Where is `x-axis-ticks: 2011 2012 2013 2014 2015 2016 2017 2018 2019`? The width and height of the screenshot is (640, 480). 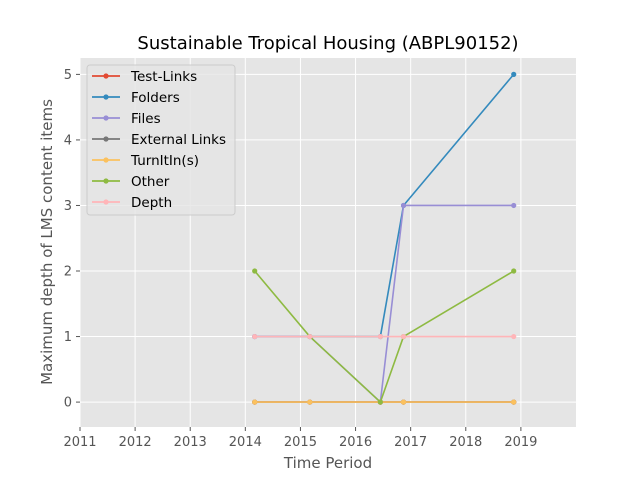 x-axis-ticks: 2011 2012 2013 2014 2015 2016 2017 2018 2019 is located at coordinates (300, 438).